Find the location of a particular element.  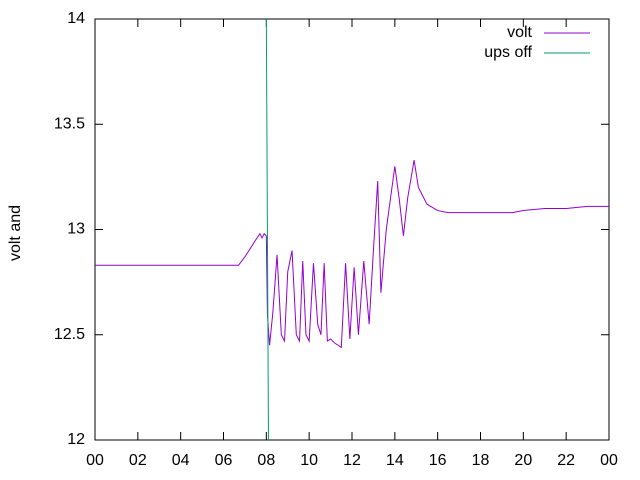

x-tick-label: 12 is located at coordinates (352, 460).